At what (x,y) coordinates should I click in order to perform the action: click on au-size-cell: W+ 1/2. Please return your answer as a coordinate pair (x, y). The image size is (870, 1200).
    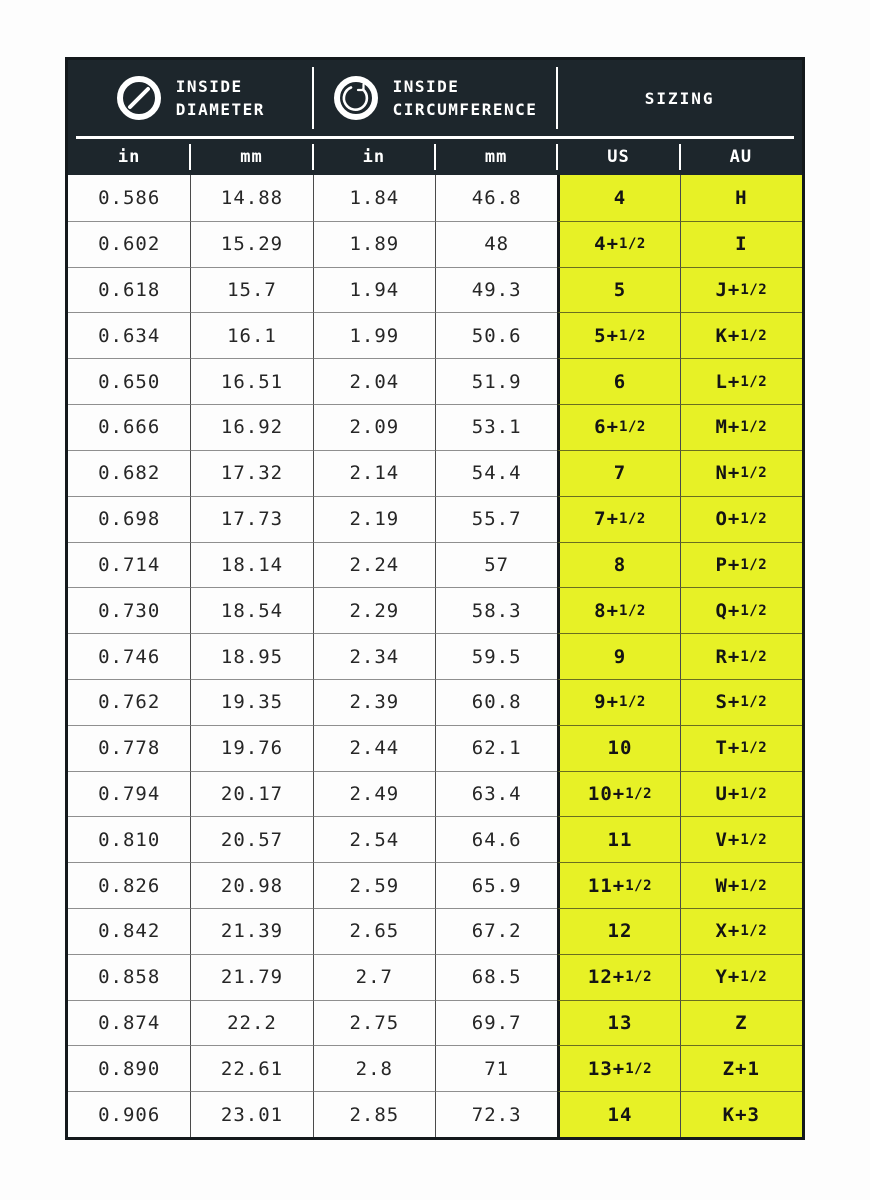
    Looking at the image, I should click on (740, 885).